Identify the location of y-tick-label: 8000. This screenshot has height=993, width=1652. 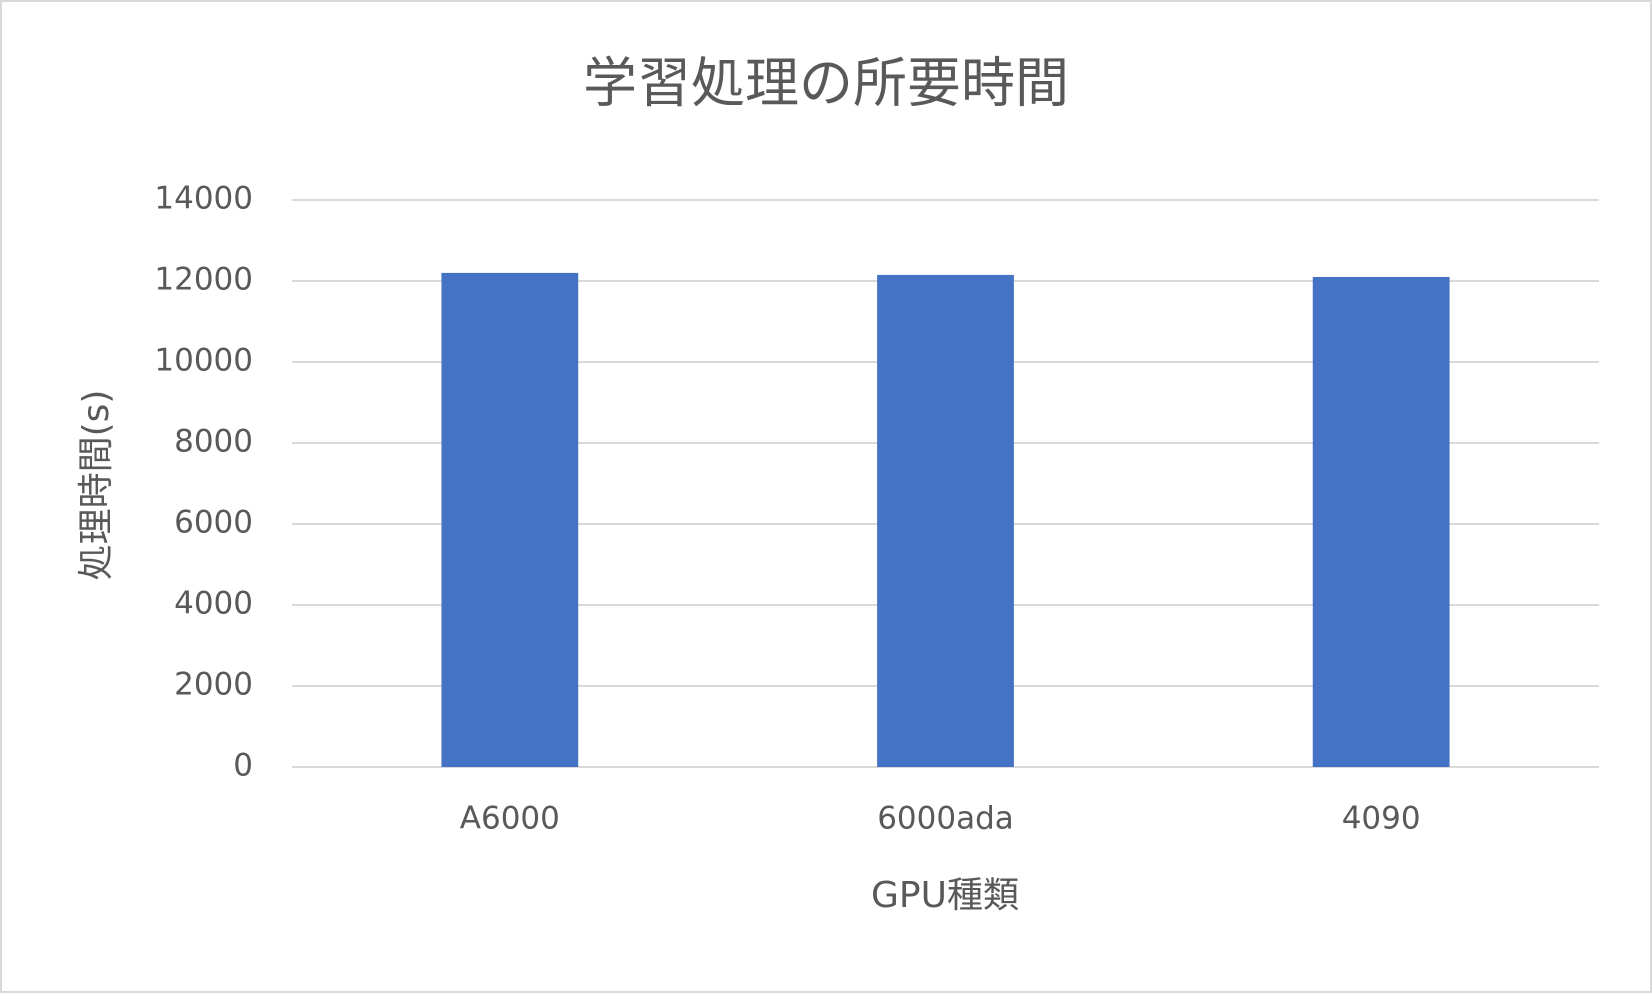
(213, 442).